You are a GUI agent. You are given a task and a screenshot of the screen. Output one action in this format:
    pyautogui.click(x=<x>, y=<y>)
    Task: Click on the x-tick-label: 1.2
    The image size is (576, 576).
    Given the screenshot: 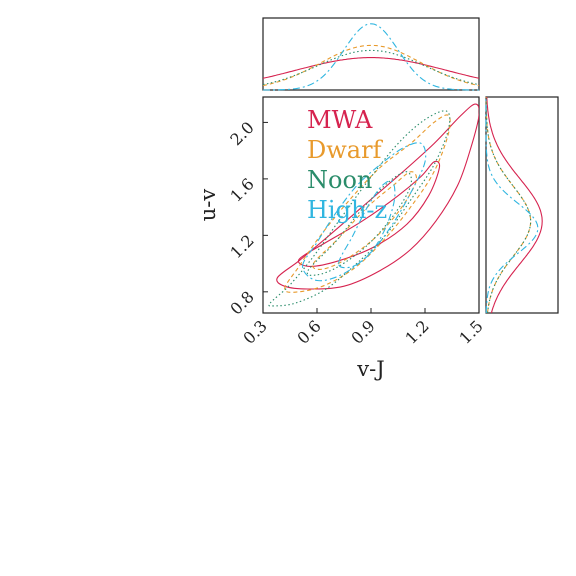 What is the action you would take?
    pyautogui.click(x=416, y=331)
    